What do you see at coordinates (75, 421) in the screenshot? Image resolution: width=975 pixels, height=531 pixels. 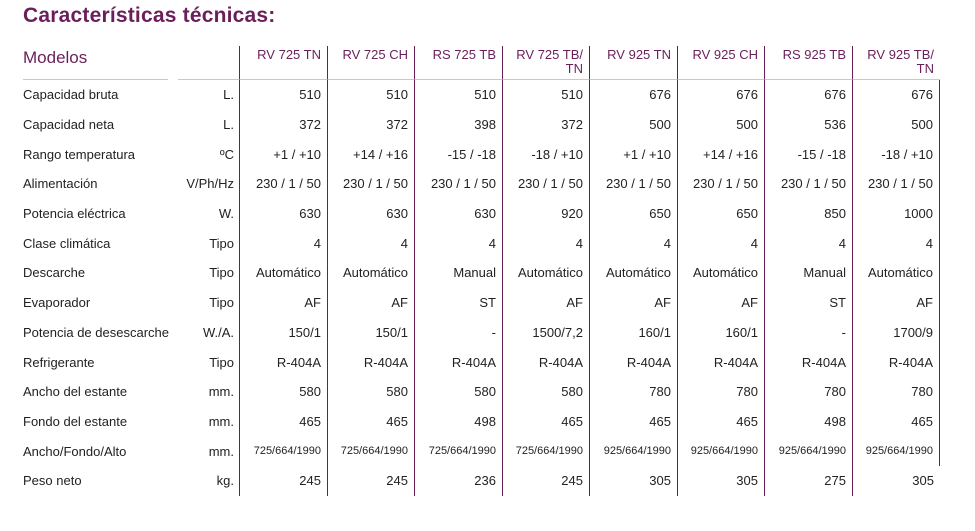 I see `row-label: Fondo del estante` at bounding box center [75, 421].